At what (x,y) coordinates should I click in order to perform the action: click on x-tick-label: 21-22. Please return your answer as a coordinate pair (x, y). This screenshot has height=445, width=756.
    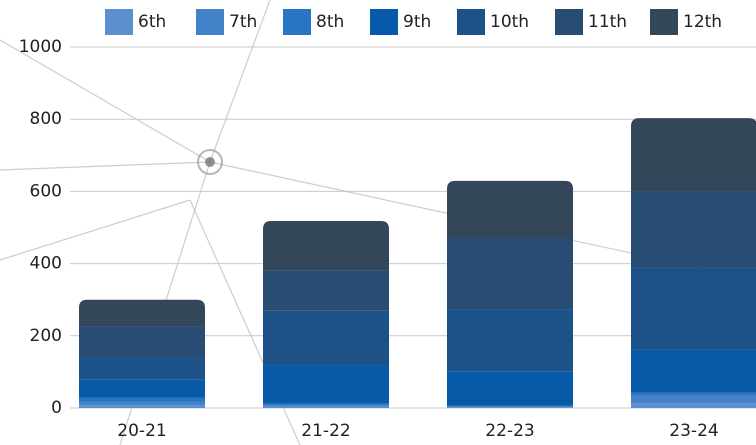
    Looking at the image, I should click on (325, 431).